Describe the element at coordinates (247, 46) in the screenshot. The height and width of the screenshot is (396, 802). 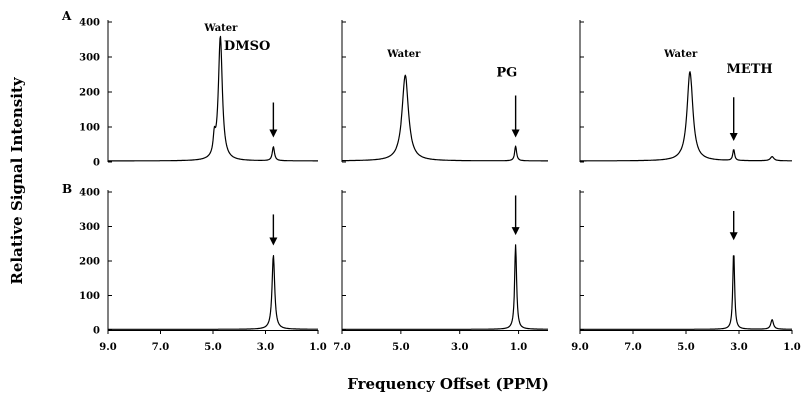
I see `peak-label-dmso: DMSO` at that location.